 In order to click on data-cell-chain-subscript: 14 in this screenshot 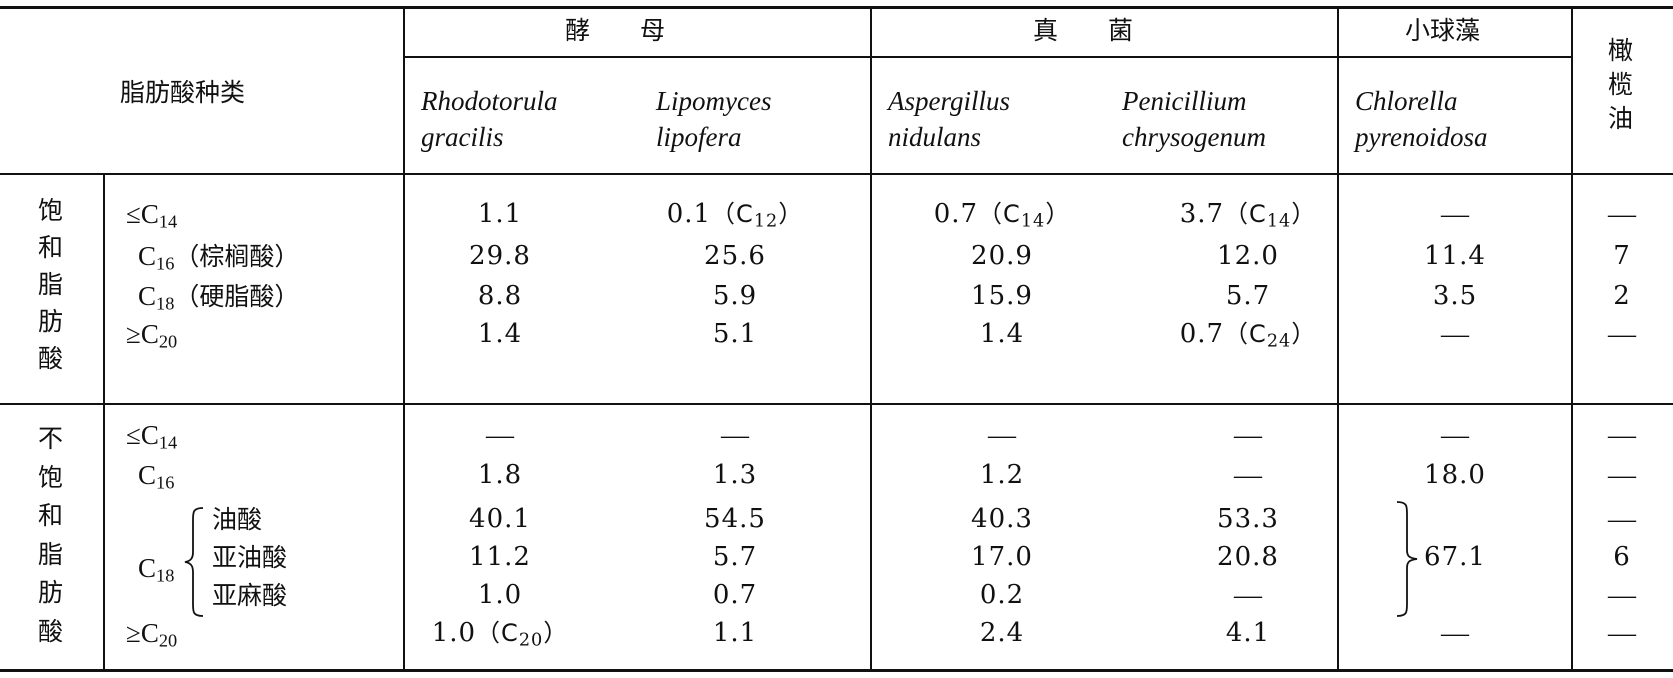, I will do `click(1033, 221)`.